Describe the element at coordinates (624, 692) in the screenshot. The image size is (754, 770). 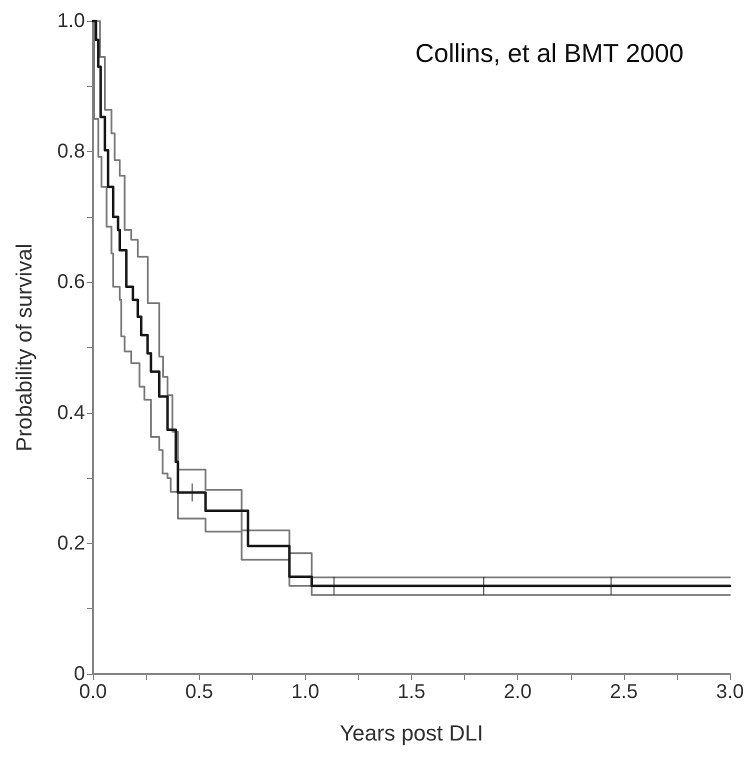
I see `x-tick-label: 2.5` at that location.